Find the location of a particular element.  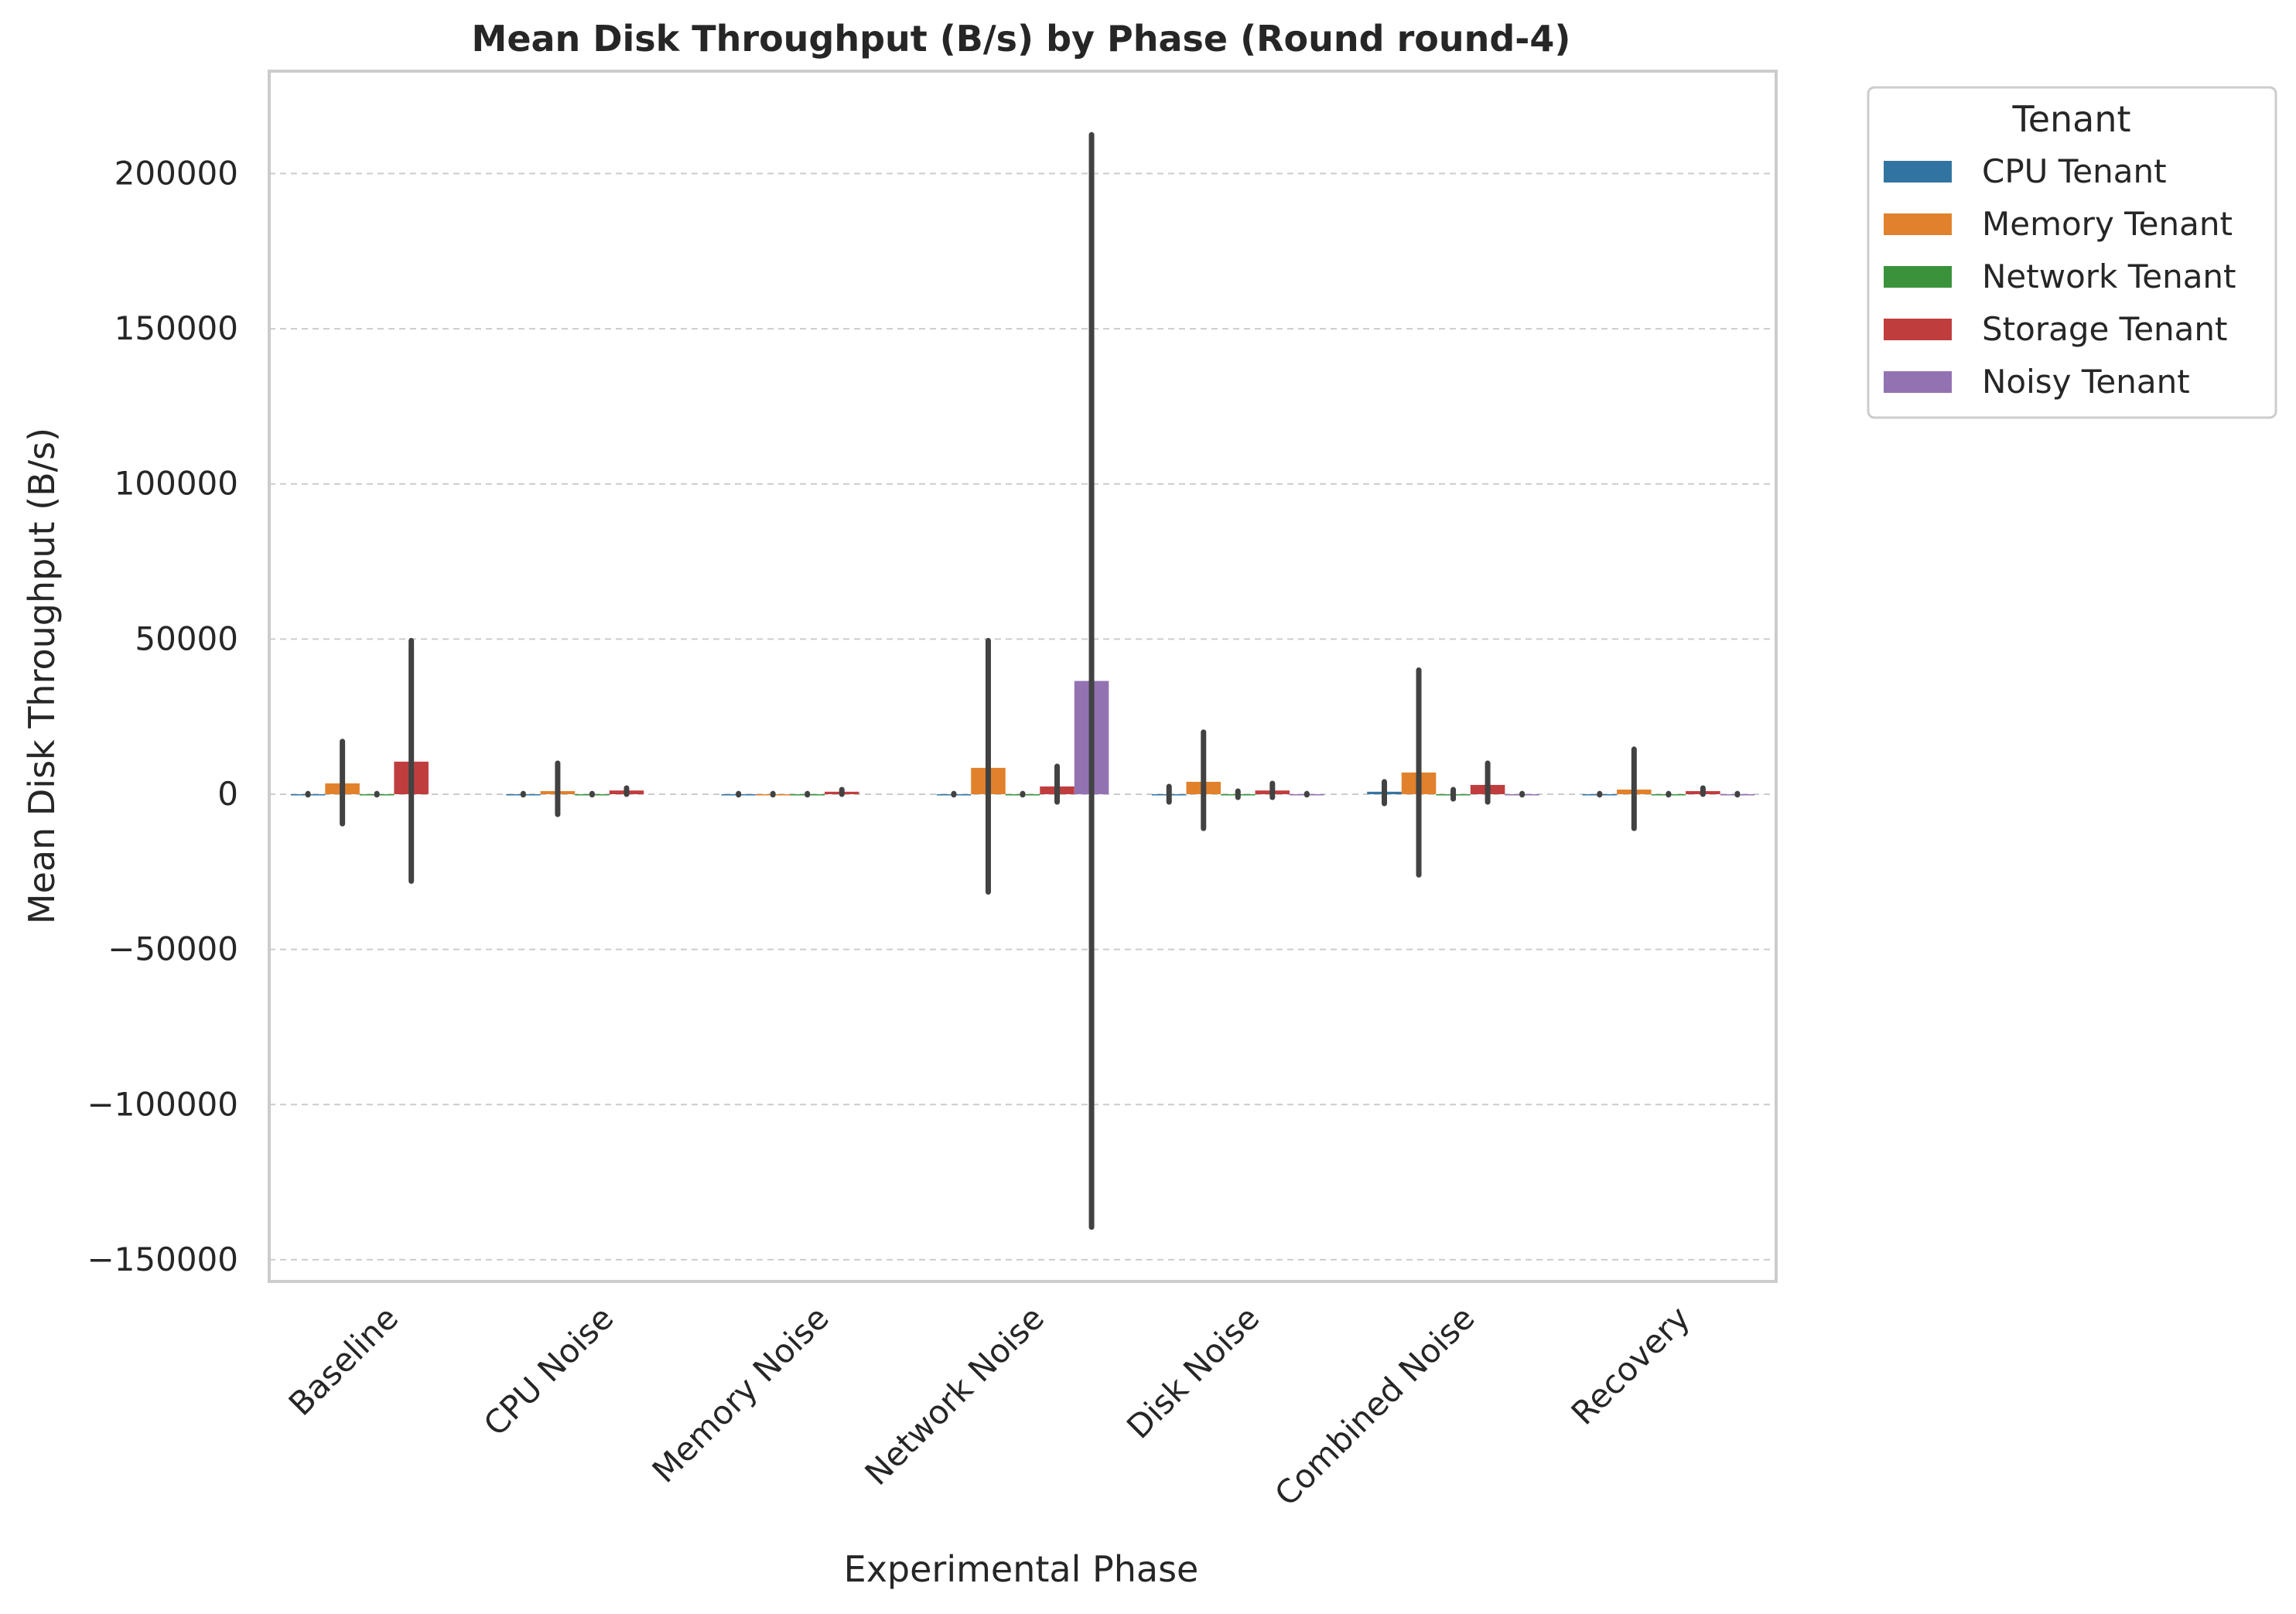

y-tick-label: 150000 is located at coordinates (176, 328).